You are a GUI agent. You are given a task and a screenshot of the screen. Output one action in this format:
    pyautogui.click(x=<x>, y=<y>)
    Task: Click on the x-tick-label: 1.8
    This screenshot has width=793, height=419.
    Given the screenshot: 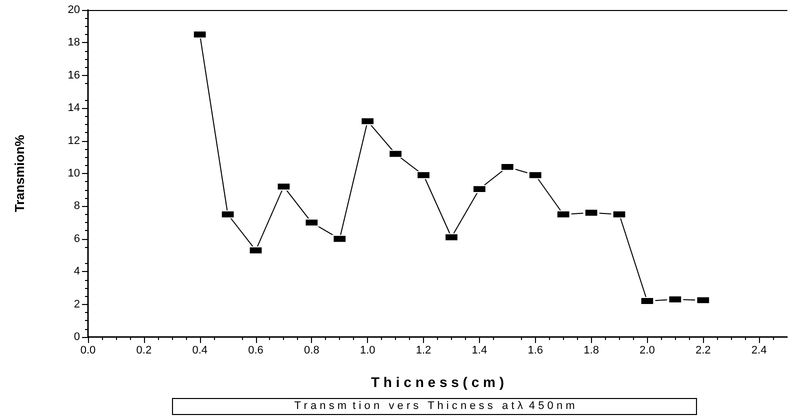 What is the action you would take?
    pyautogui.click(x=591, y=350)
    